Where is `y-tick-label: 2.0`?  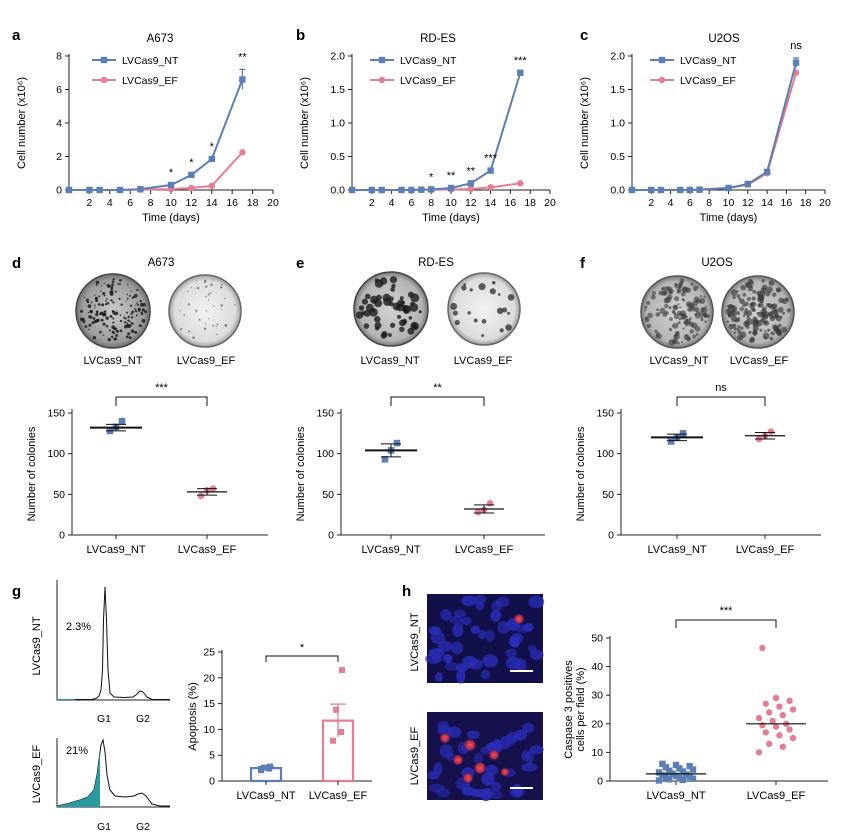 y-tick-label: 2.0 is located at coordinates (617, 57).